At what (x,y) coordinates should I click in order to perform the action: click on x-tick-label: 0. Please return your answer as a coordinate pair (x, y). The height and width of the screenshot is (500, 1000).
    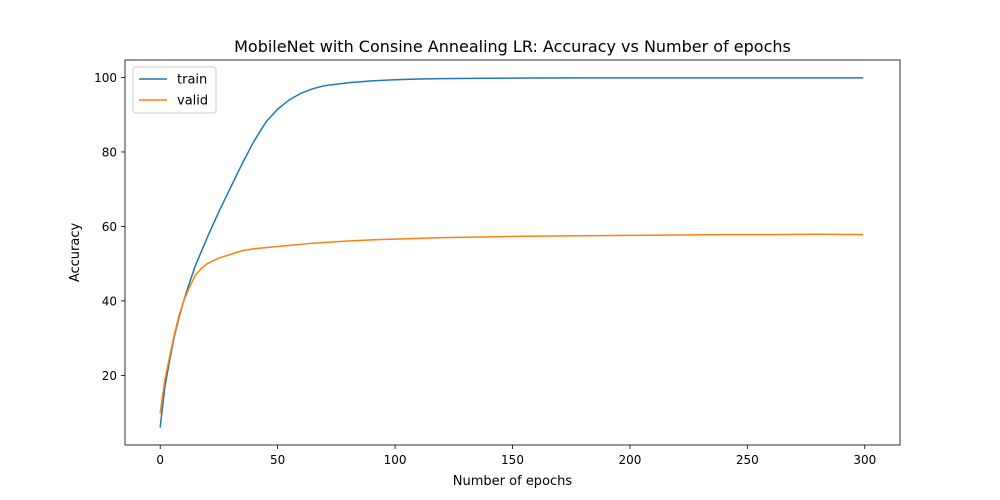
    Looking at the image, I should click on (160, 460).